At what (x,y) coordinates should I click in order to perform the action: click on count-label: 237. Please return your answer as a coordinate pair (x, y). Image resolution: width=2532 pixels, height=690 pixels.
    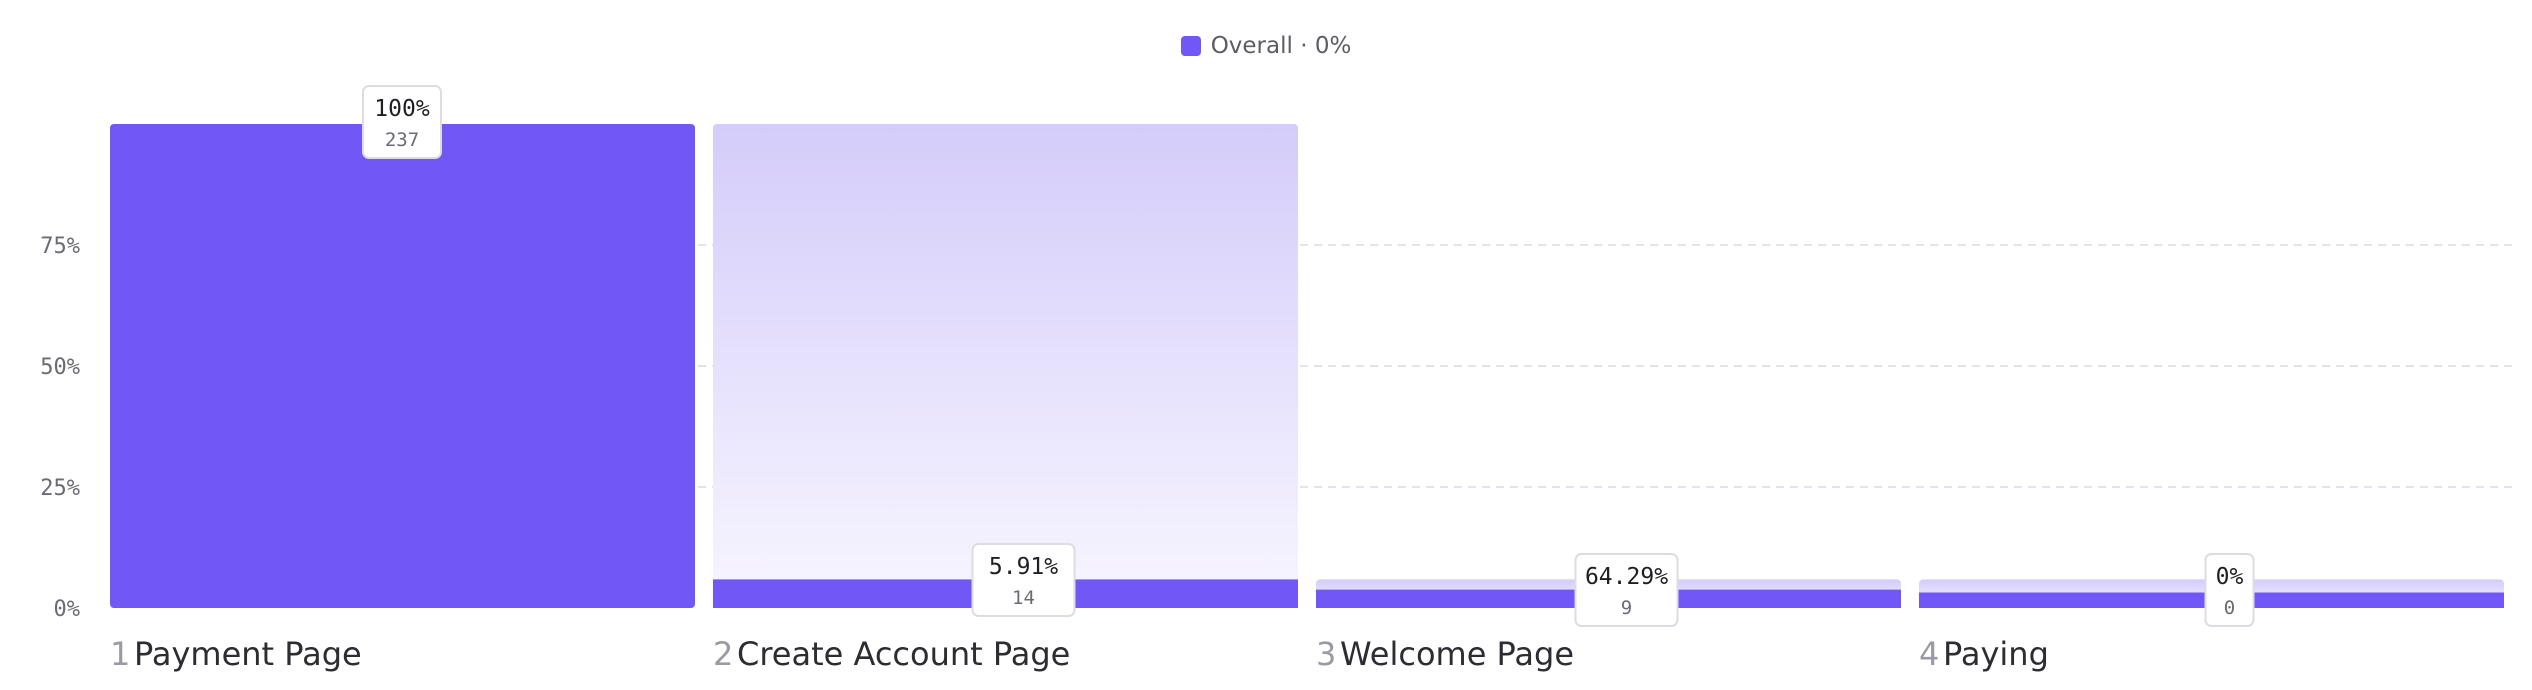
    Looking at the image, I should click on (402, 140).